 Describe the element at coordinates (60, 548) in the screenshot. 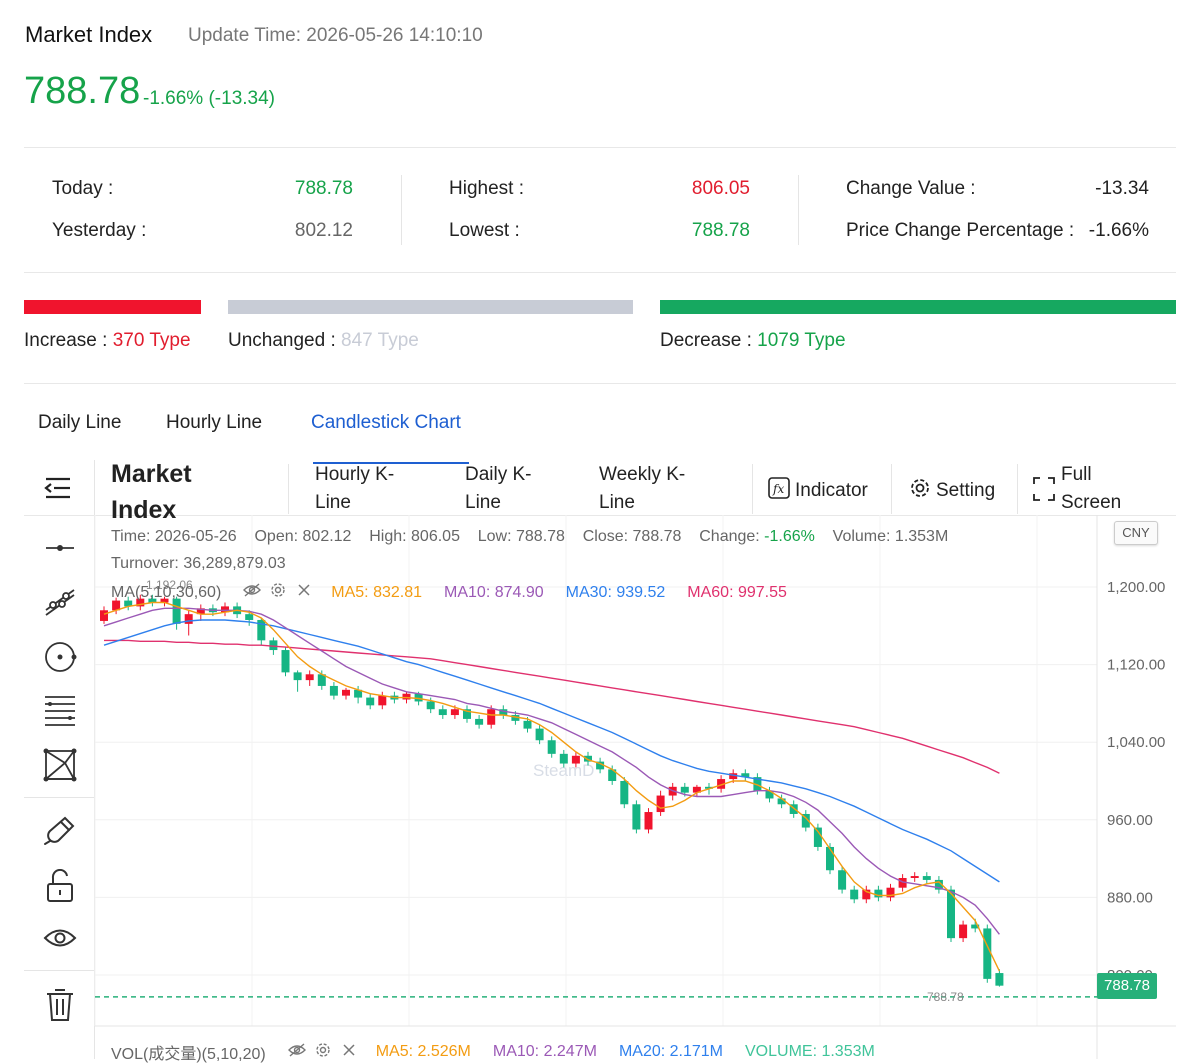

I see `horizontal-line-icon` at that location.